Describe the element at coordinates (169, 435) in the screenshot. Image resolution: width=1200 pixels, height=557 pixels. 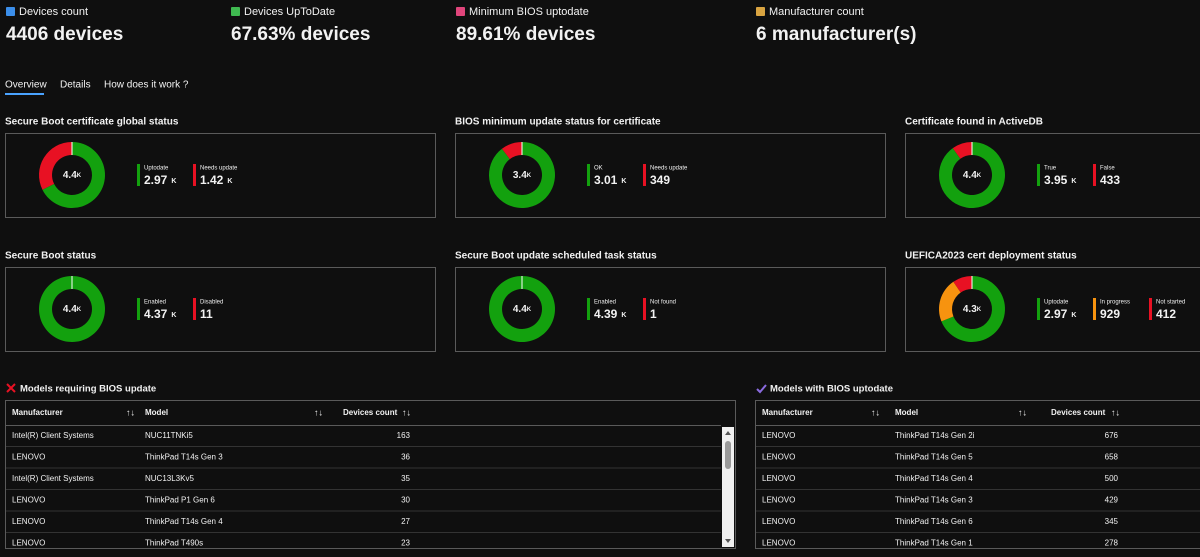
I see `cell-model: NUC11TNKi5` at that location.